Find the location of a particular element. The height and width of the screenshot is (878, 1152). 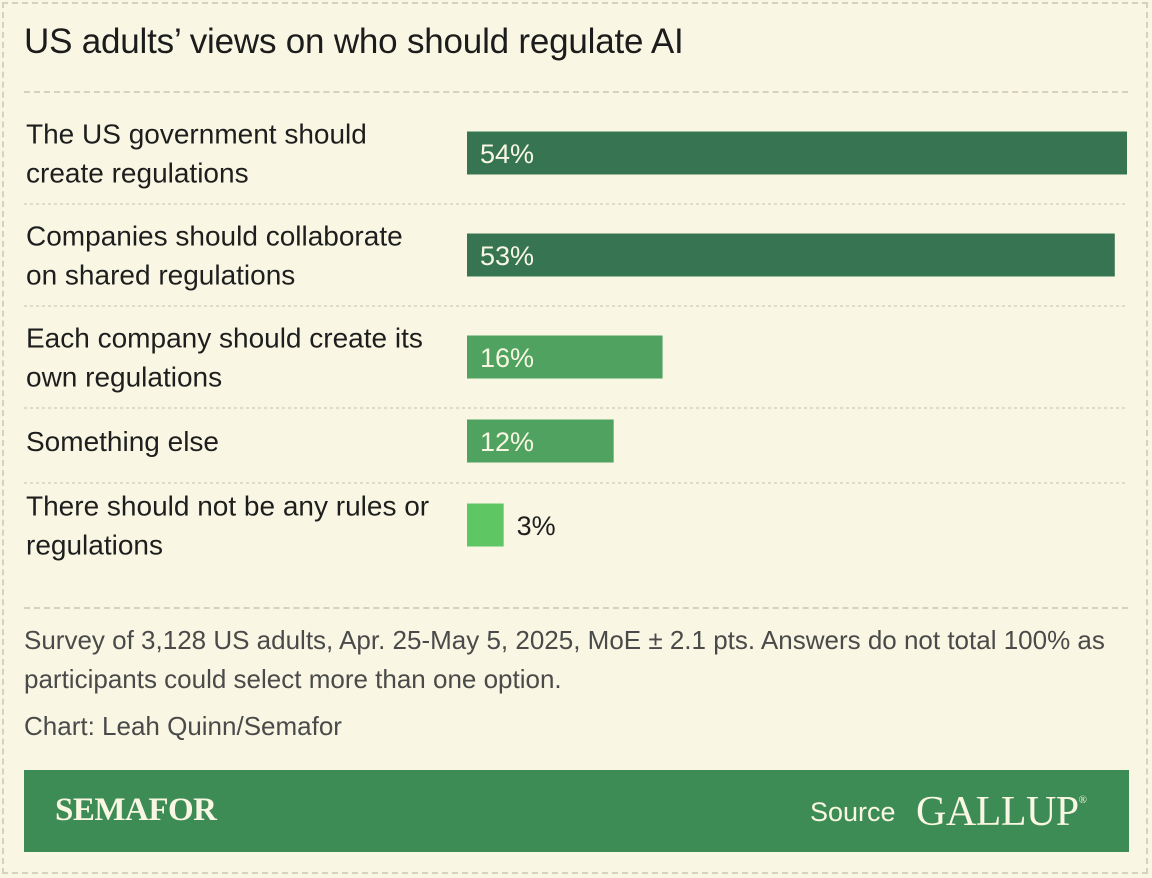

value-label-2: 53% is located at coordinates (507, 256).